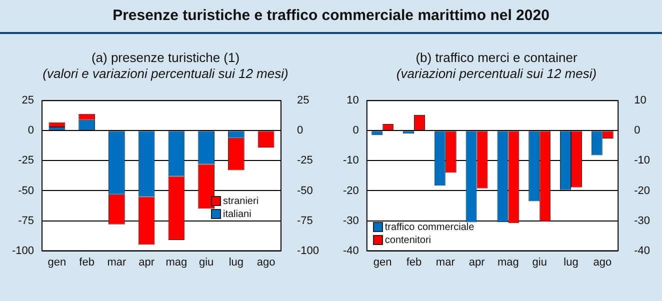  What do you see at coordinates (26, 190) in the screenshot?
I see `y-tick-label: -50` at bounding box center [26, 190].